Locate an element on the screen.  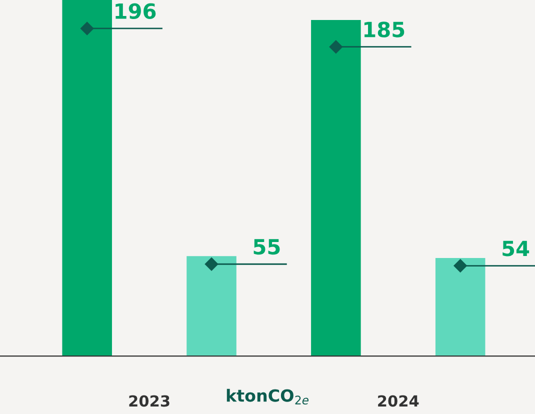
data-label: 196 is located at coordinates (136, 11).